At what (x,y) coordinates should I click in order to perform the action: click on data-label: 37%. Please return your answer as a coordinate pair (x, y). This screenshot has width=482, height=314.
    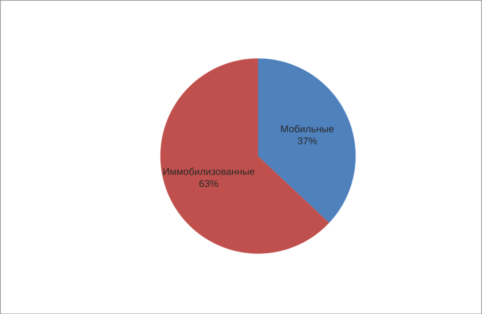
    Looking at the image, I should click on (307, 140).